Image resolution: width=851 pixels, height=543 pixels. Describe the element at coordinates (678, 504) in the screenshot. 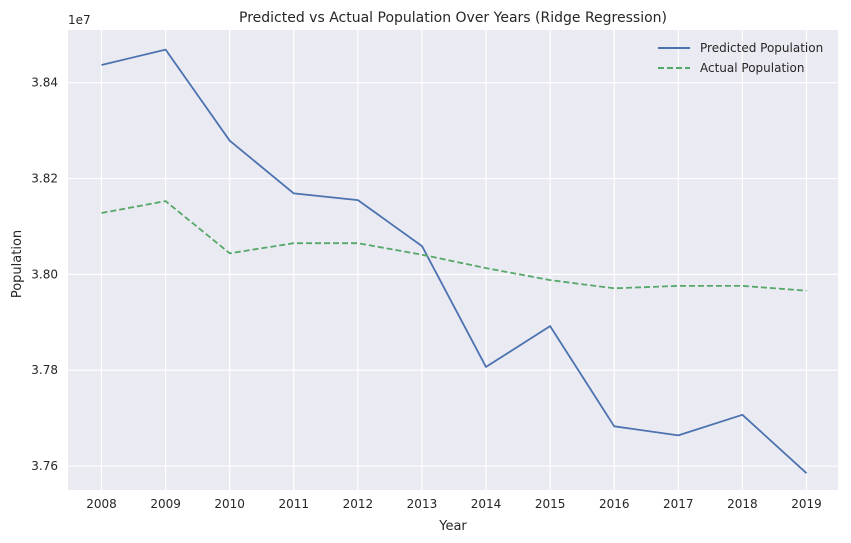

I see `x-tick-label: 2017` at that location.